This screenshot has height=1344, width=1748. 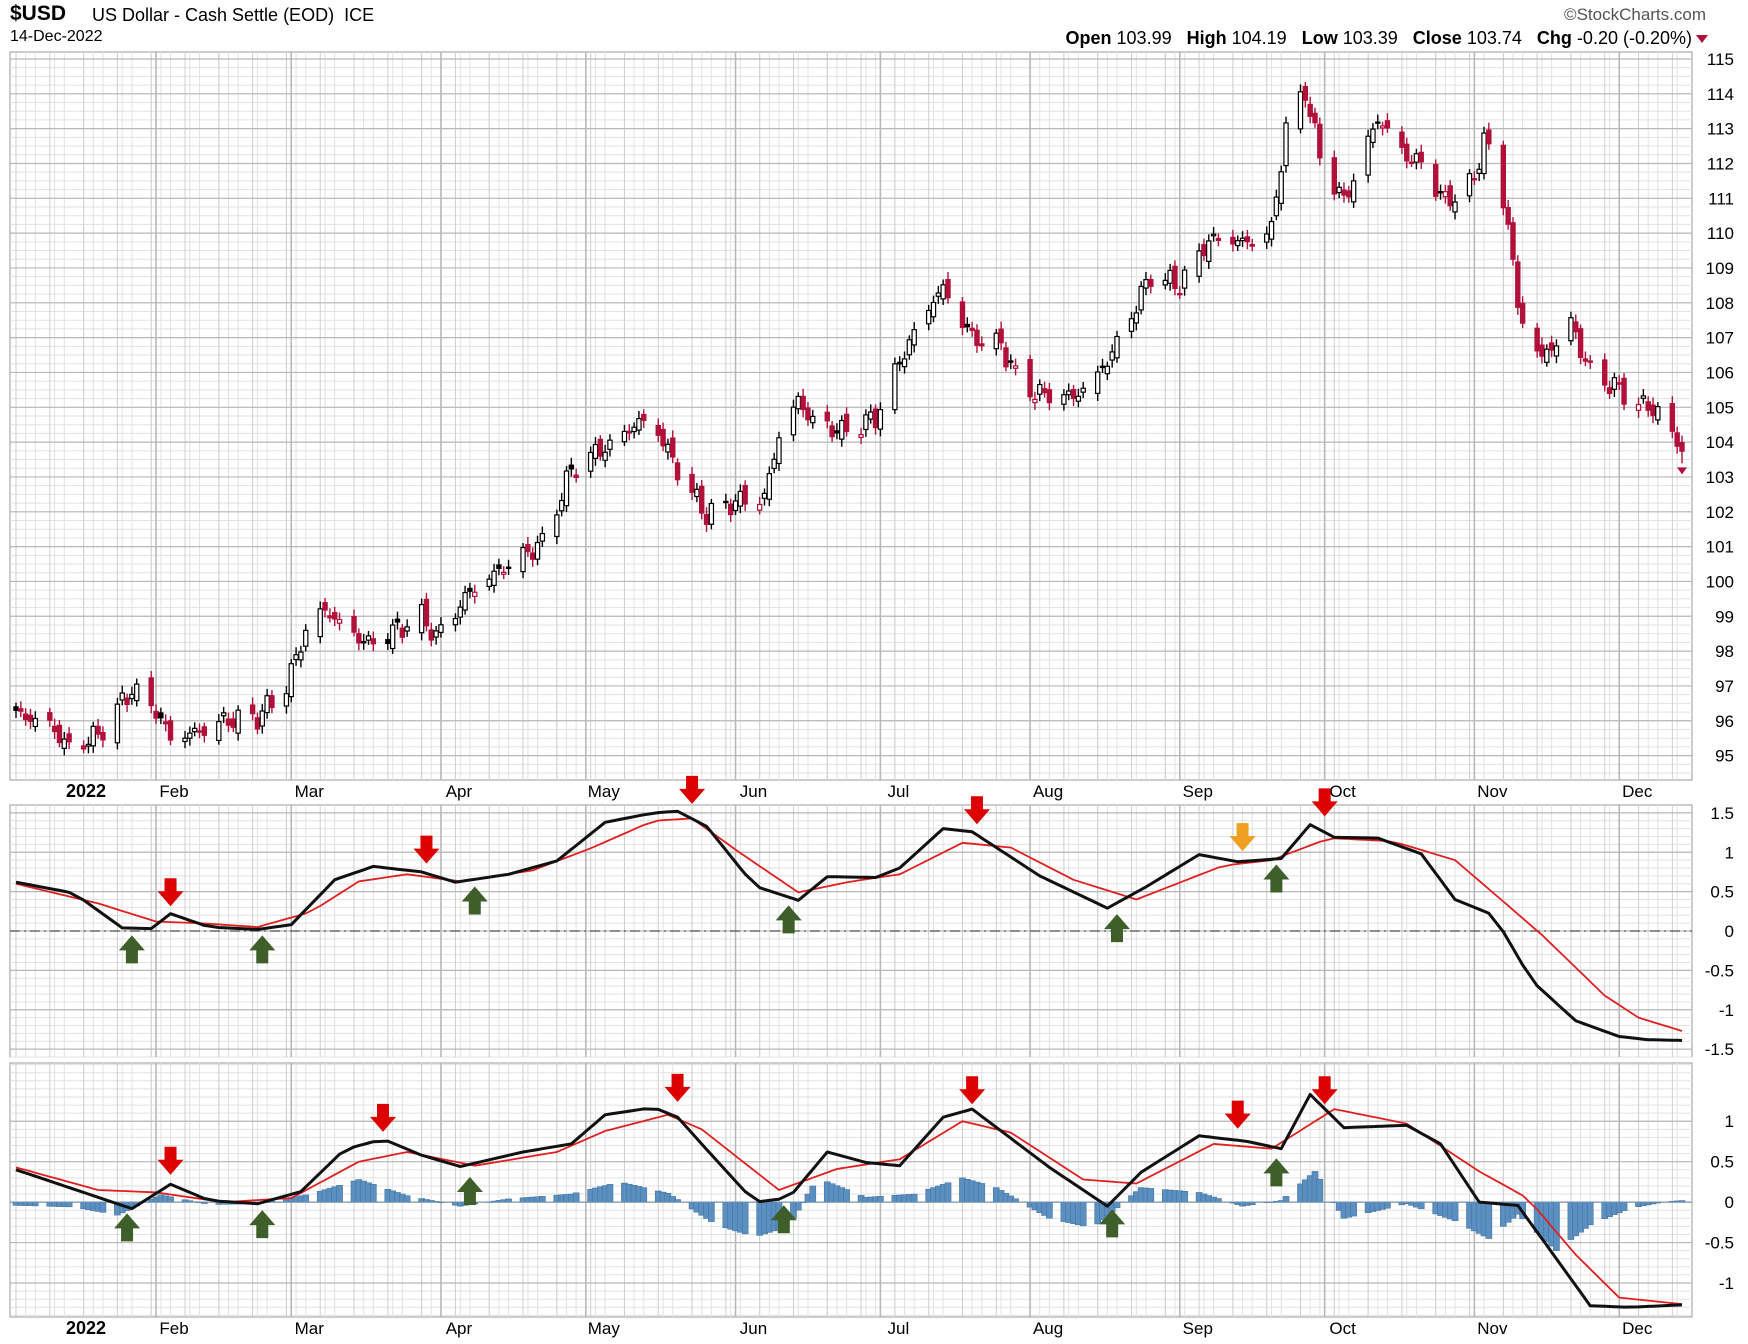 What do you see at coordinates (1492, 1328) in the screenshot?
I see `x-label-month: Nov` at bounding box center [1492, 1328].